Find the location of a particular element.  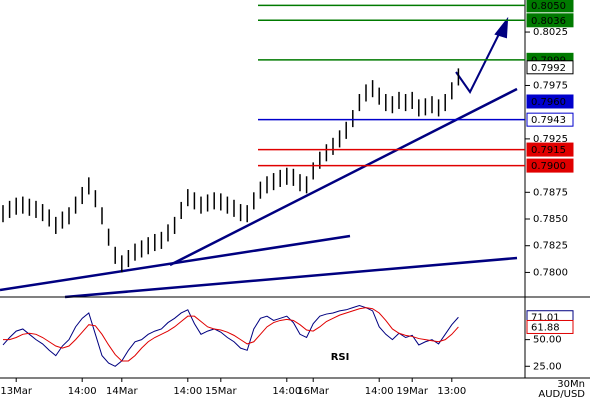

level-label: 0.8036 is located at coordinates (548, 21).